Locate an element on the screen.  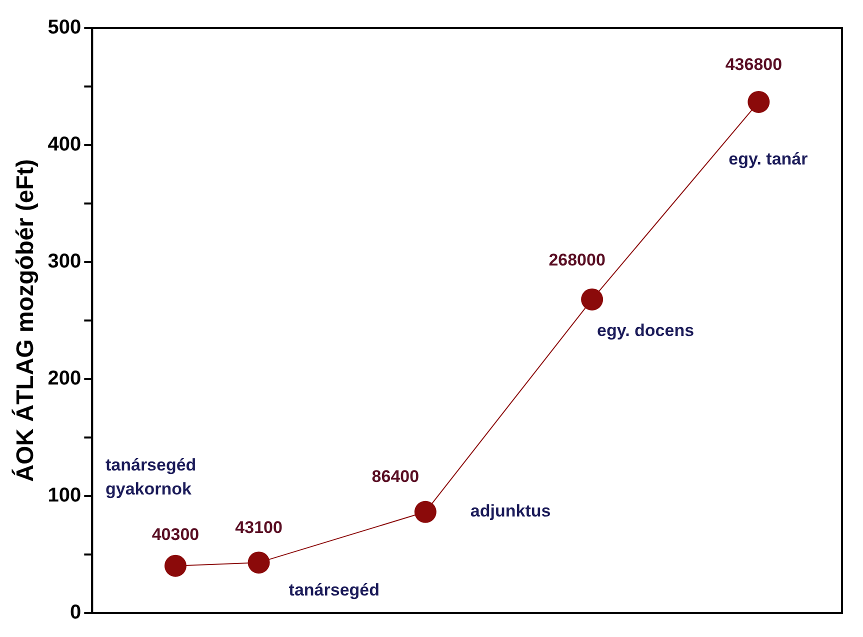
annotation: 86400 is located at coordinates (396, 476).